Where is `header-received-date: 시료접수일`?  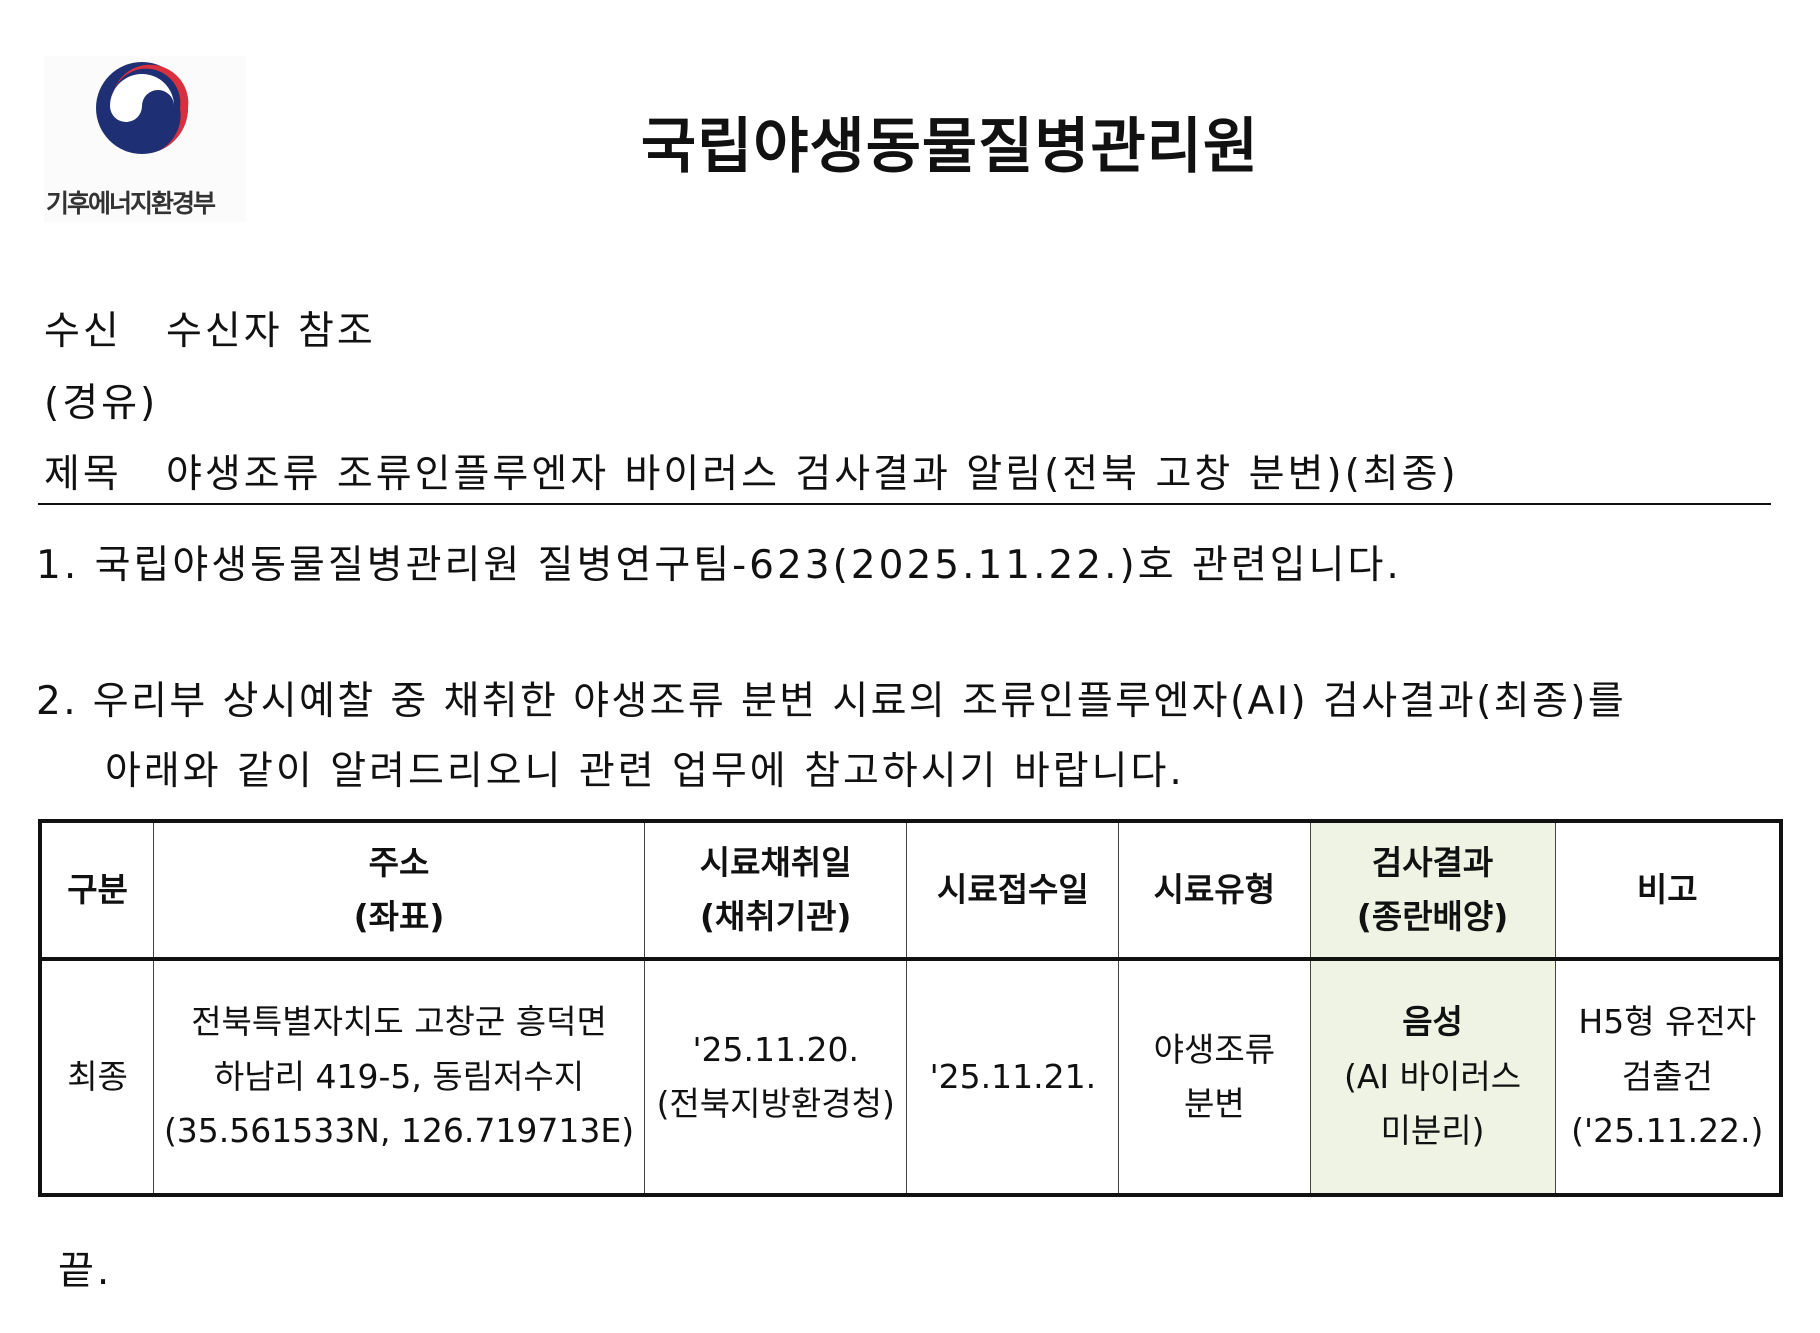
header-received-date: 시료접수일 is located at coordinates (1013, 890).